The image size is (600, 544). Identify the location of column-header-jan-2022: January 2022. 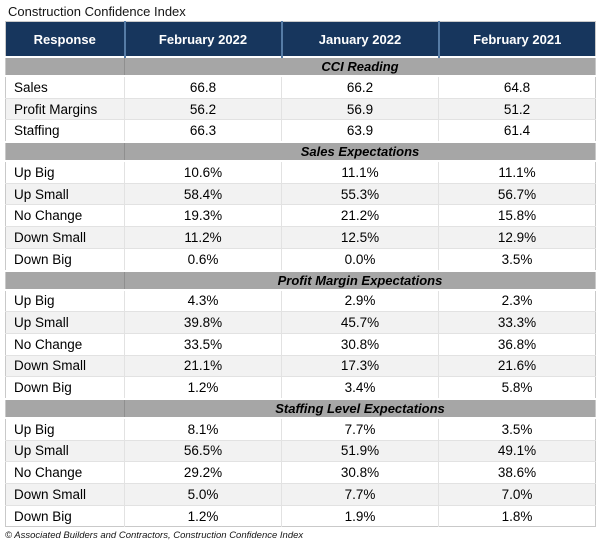
(359, 39).